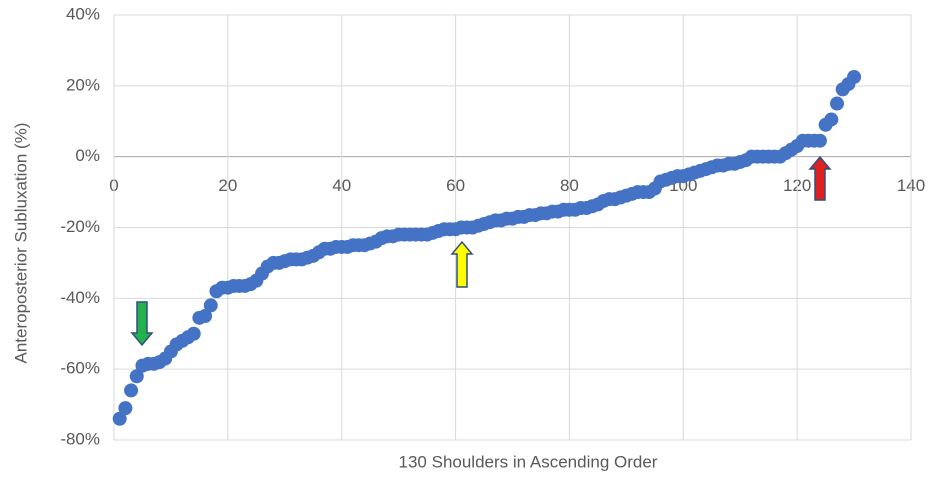 The image size is (932, 477). Describe the element at coordinates (820, 178) in the screenshot. I see `red-arrow` at that location.